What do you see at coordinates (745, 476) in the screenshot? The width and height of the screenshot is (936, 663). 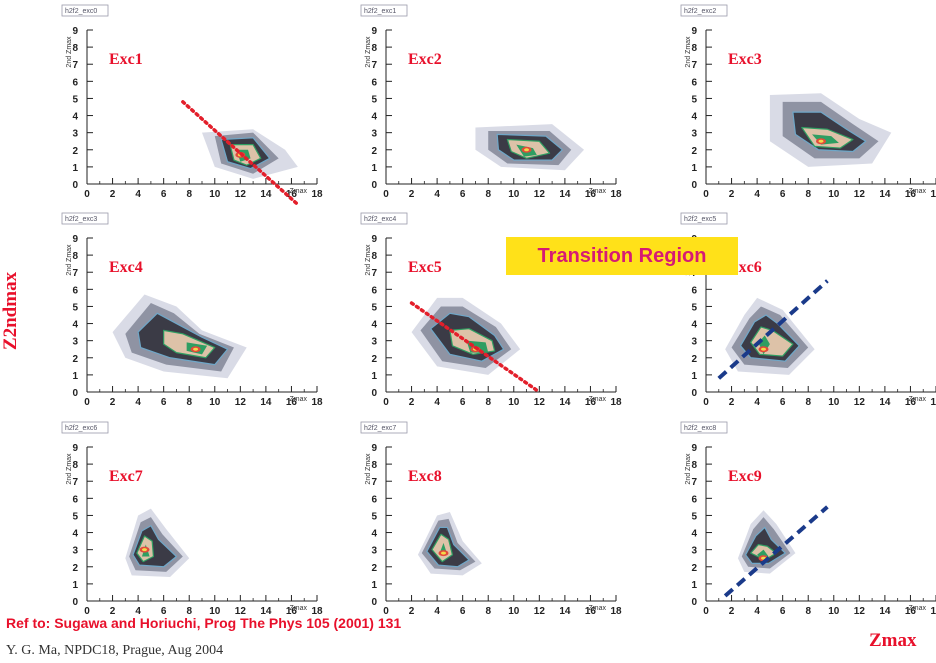 I see `panel-title: Exc9` at bounding box center [745, 476].